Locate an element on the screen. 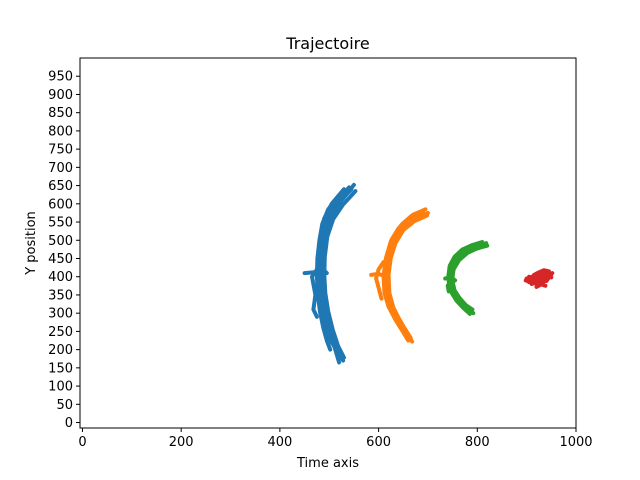  y-tick-label: 600 is located at coordinates (60, 204).